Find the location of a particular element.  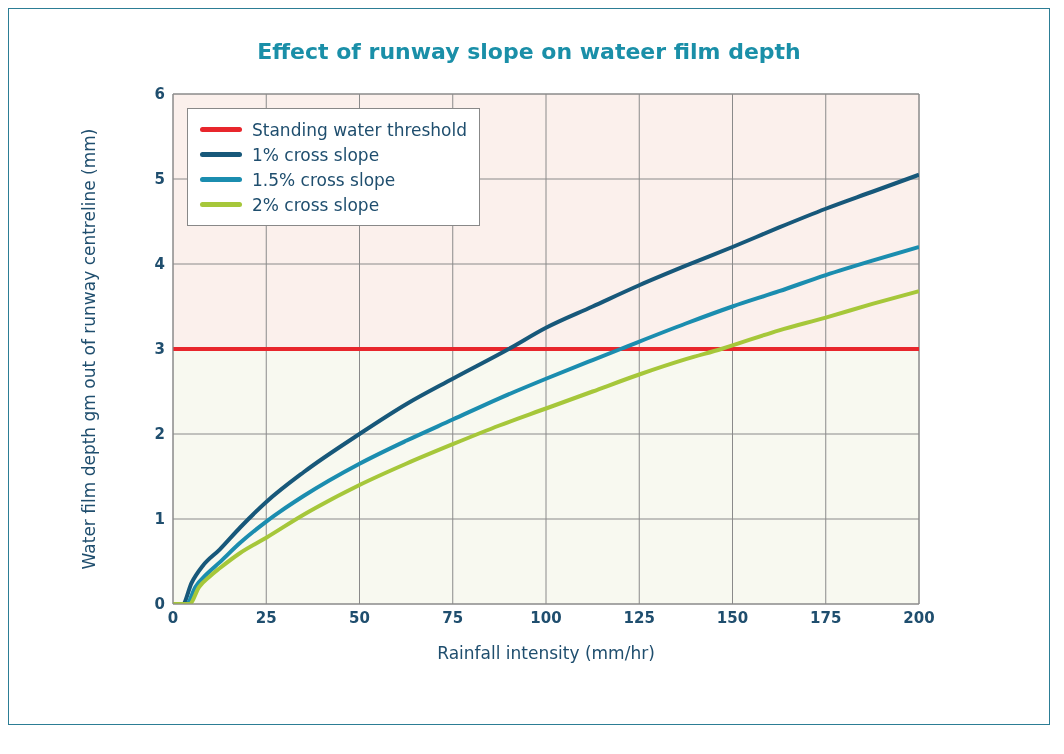

x-tick-label: 150 is located at coordinates (732, 617).